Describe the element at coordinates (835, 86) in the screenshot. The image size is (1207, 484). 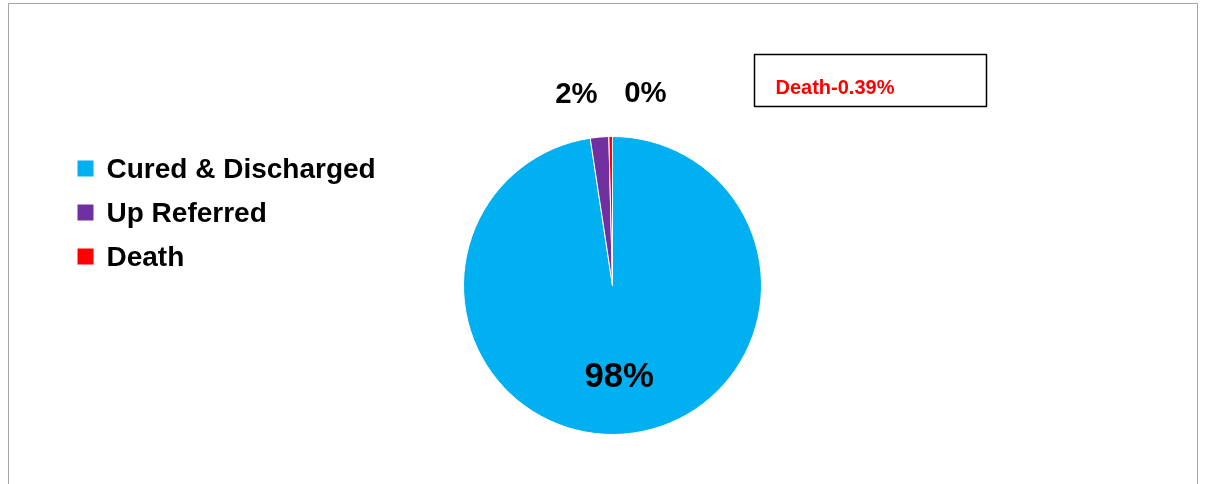
I see `text: Death-0.39%` at that location.